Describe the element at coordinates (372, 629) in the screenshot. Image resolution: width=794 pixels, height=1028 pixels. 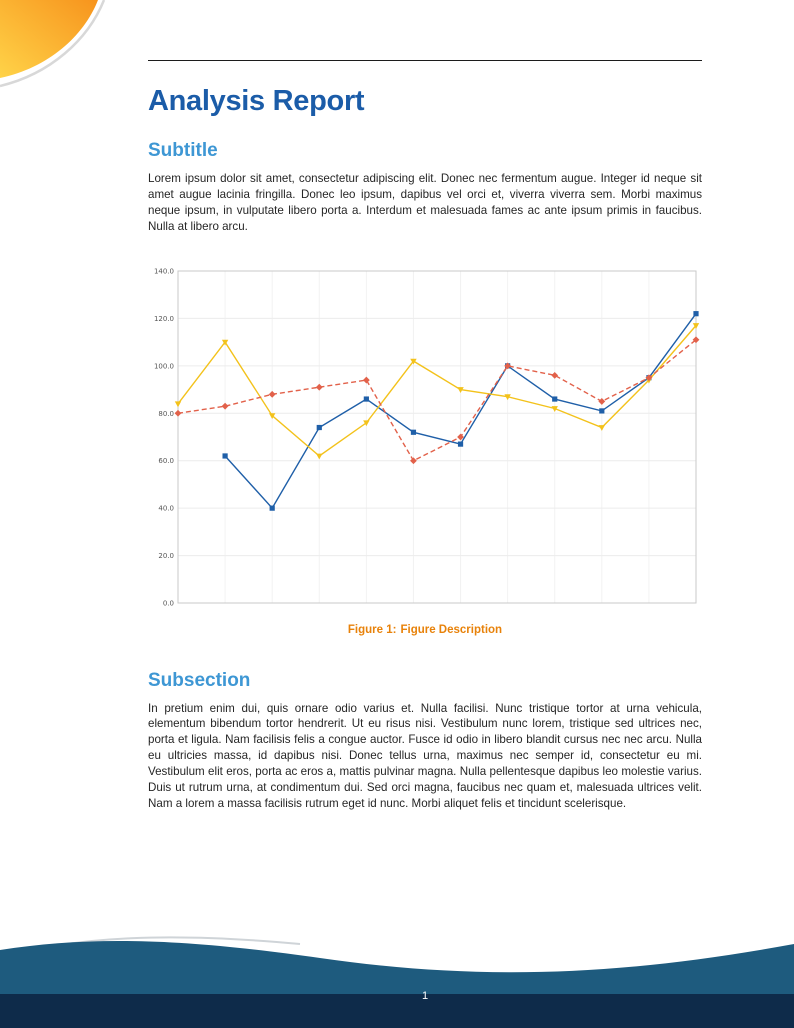
I see `figure-caption-label: Figure 1:` at that location.